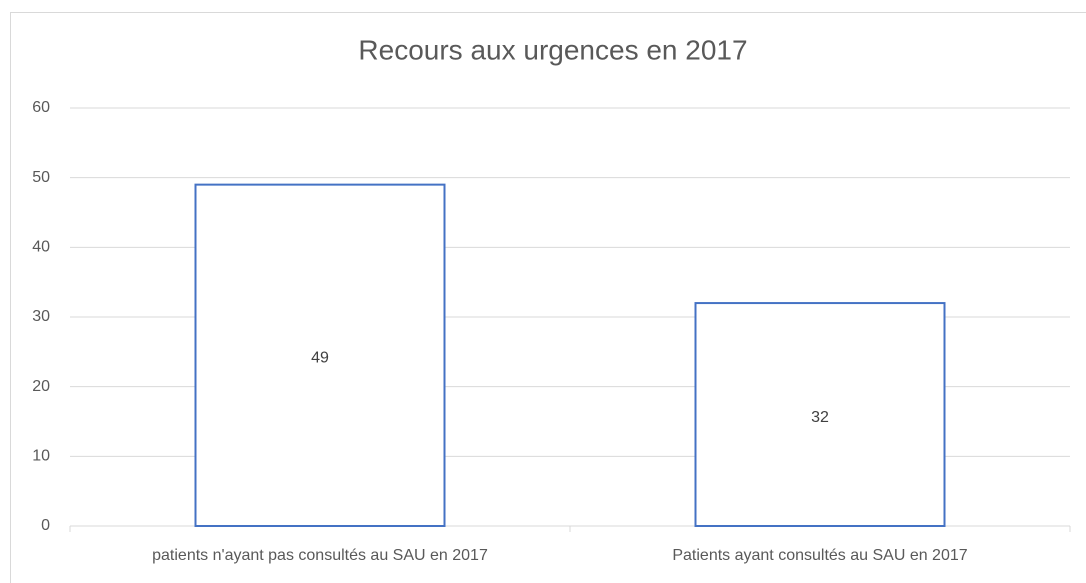  I want to click on y-tick-label: 40, so click(41, 247).